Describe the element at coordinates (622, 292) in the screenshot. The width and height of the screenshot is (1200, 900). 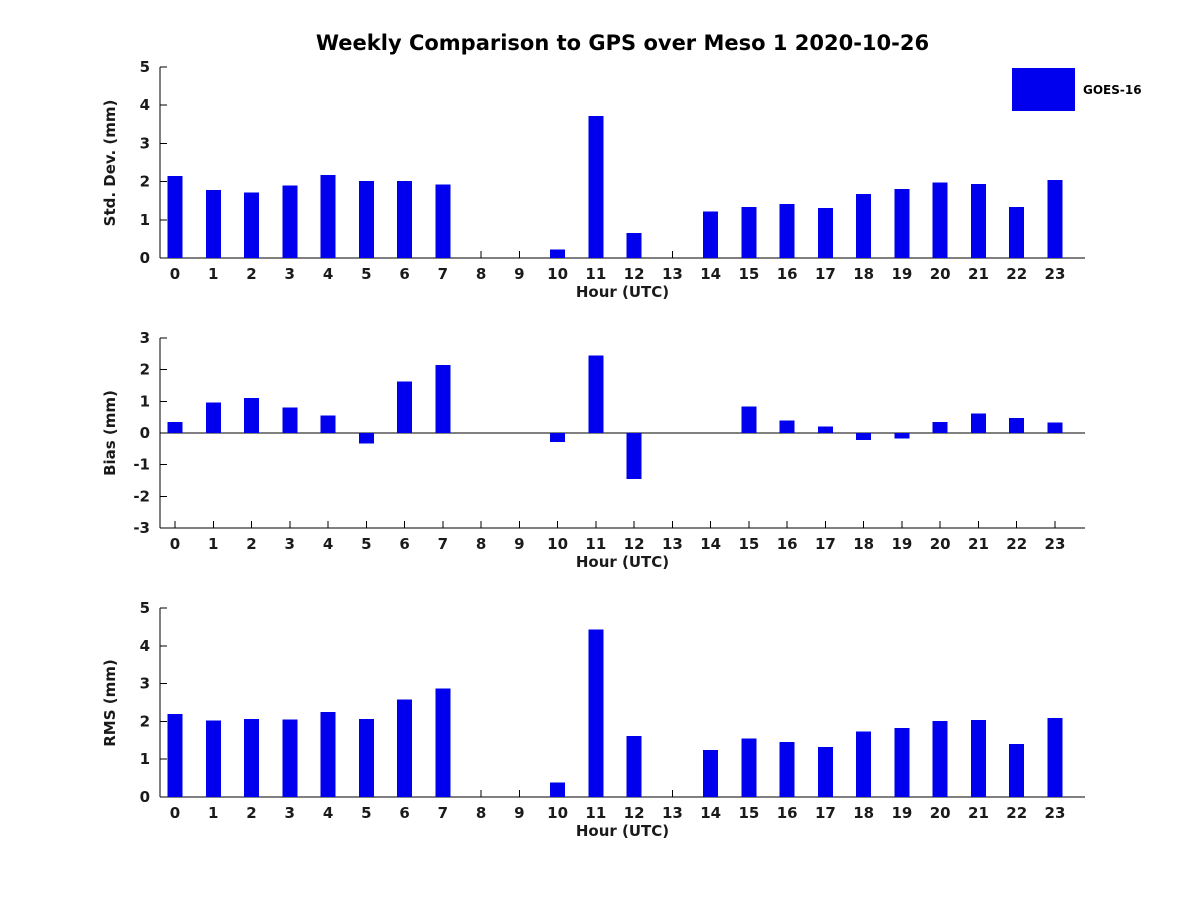
I see `xlabel-stddev: Hour (UTC)` at that location.